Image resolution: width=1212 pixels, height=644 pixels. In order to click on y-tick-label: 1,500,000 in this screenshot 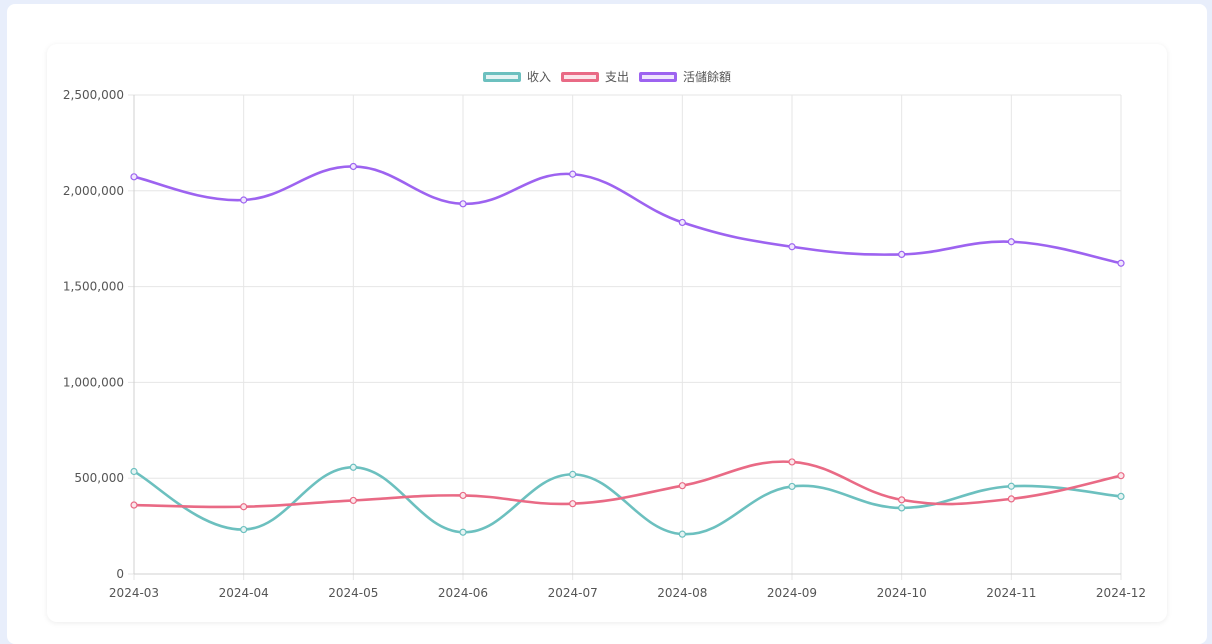, I will do `click(93, 287)`.